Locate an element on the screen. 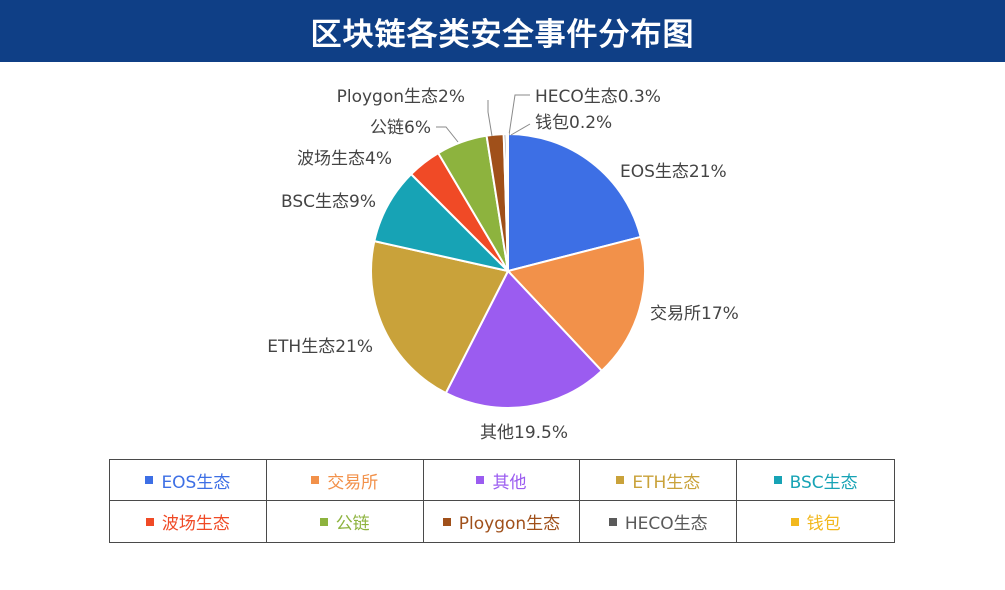  slice-label-9: HECO生态0.3% is located at coordinates (598, 97).